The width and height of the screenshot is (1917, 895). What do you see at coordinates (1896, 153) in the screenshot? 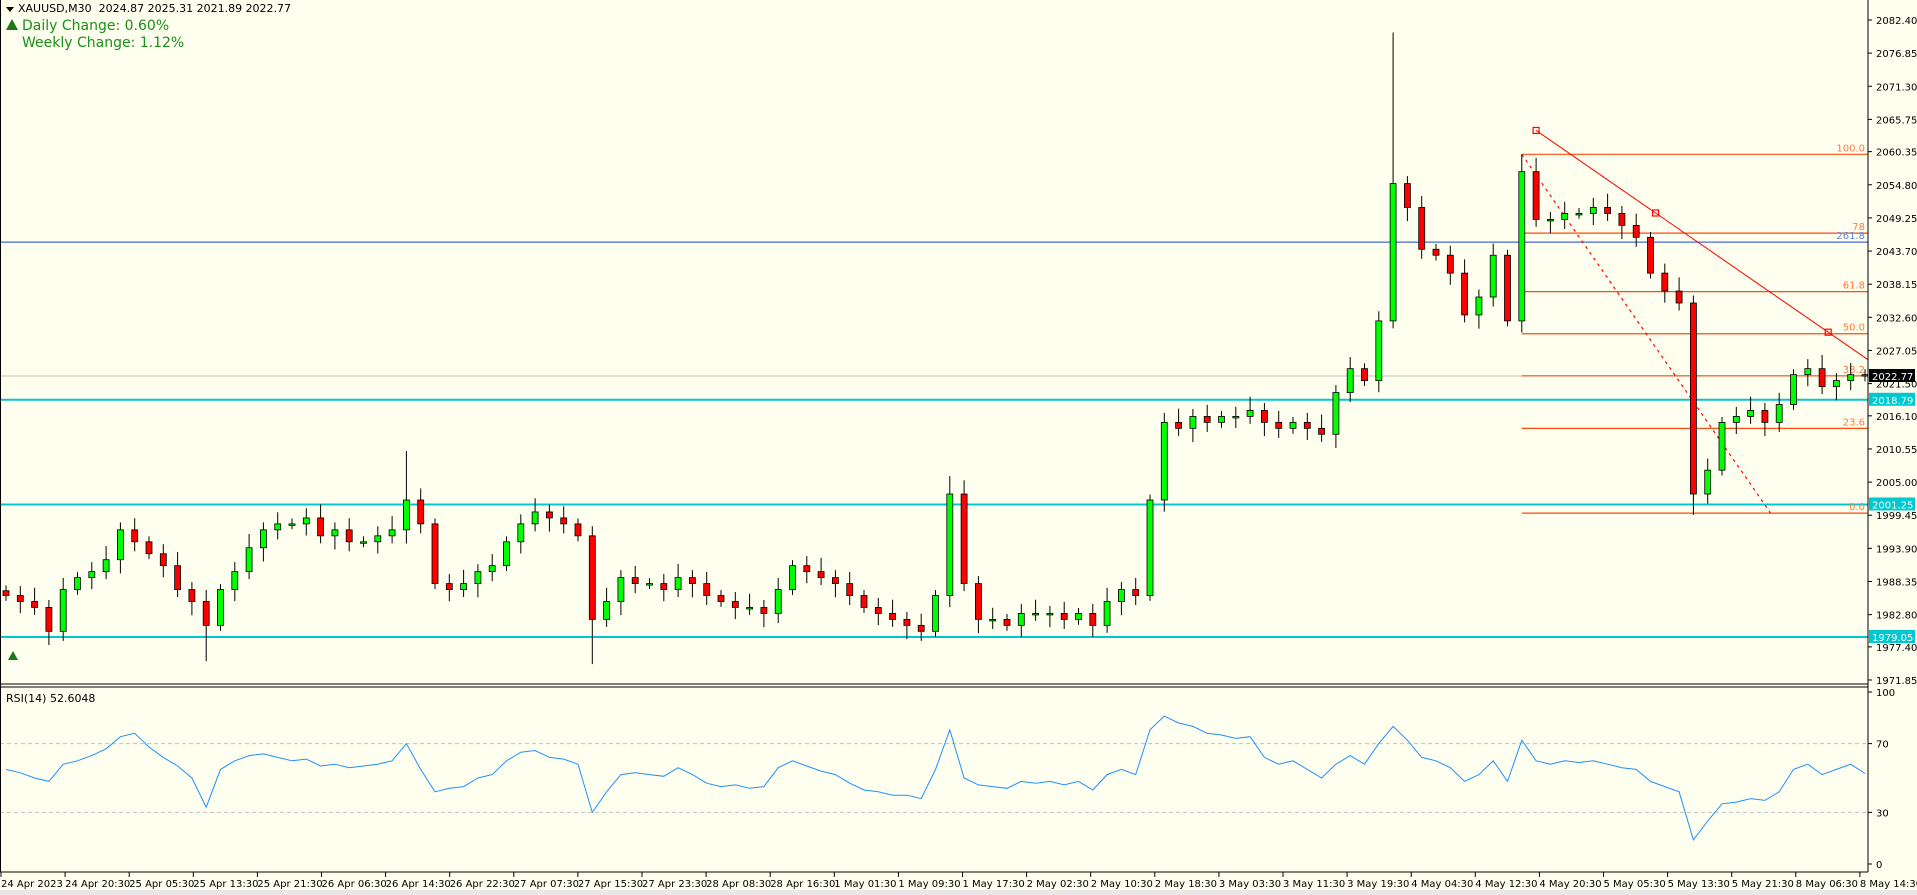
I see `price-tick-label: 2060.35` at bounding box center [1896, 153].